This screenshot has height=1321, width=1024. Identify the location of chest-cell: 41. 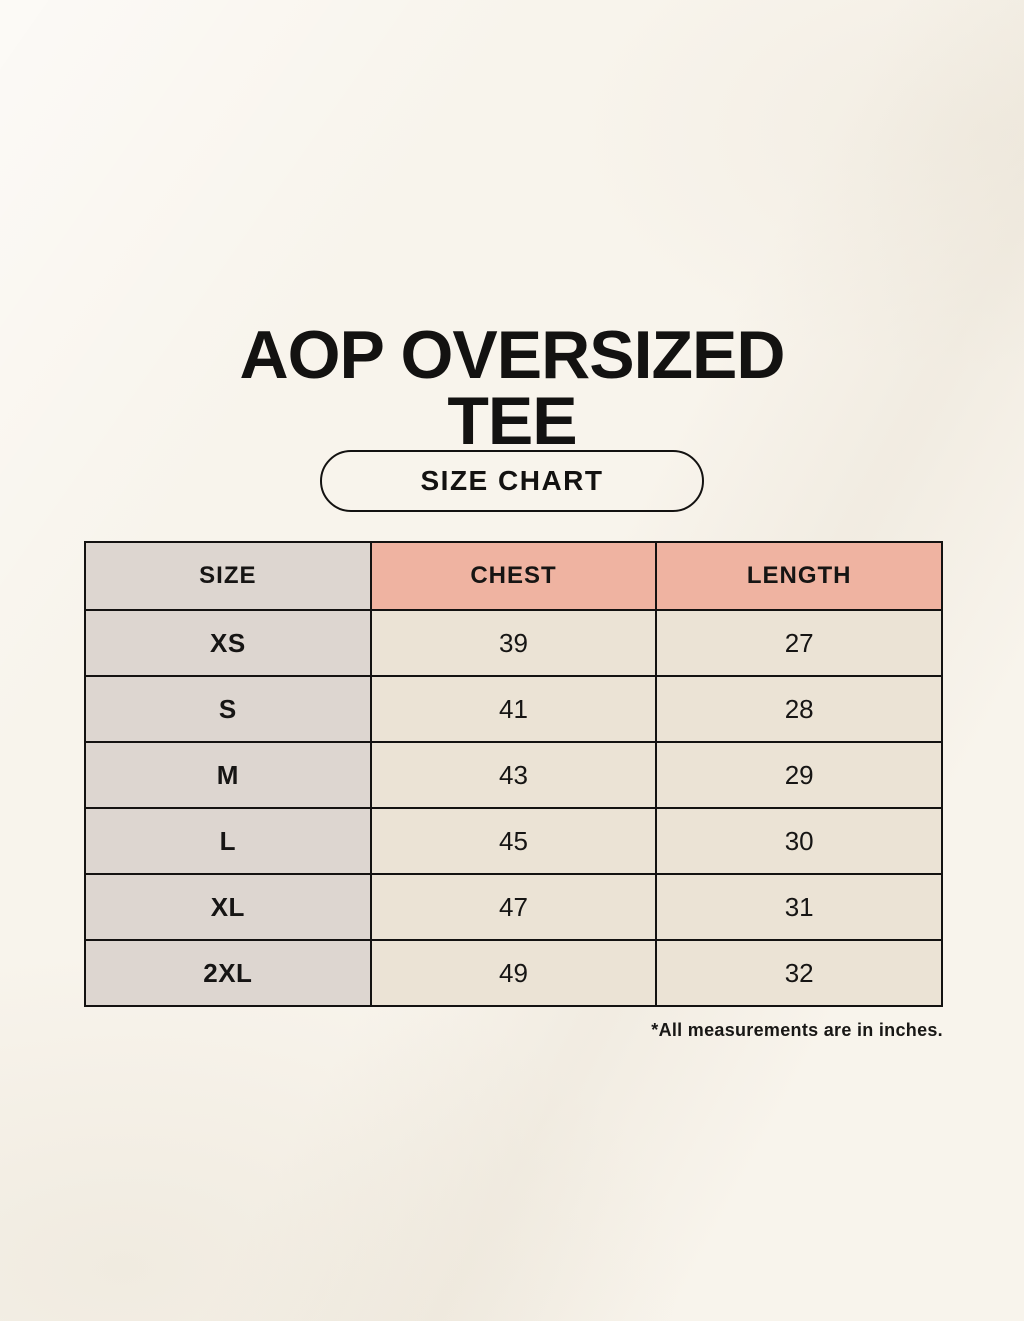
(513, 709).